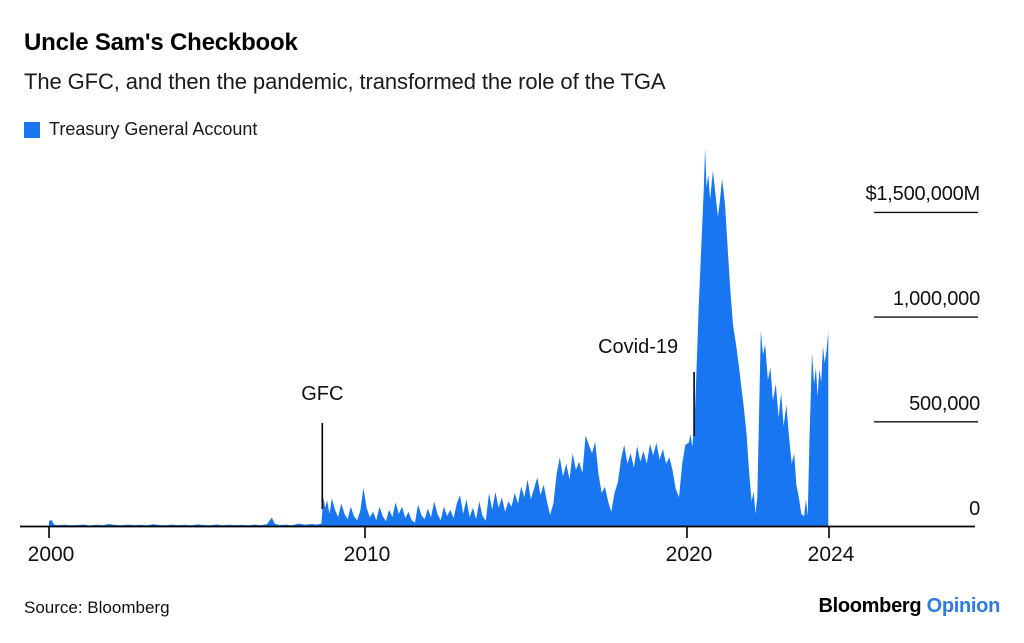 Image resolution: width=1024 pixels, height=643 pixels. I want to click on annotation-lines, so click(508, 440).